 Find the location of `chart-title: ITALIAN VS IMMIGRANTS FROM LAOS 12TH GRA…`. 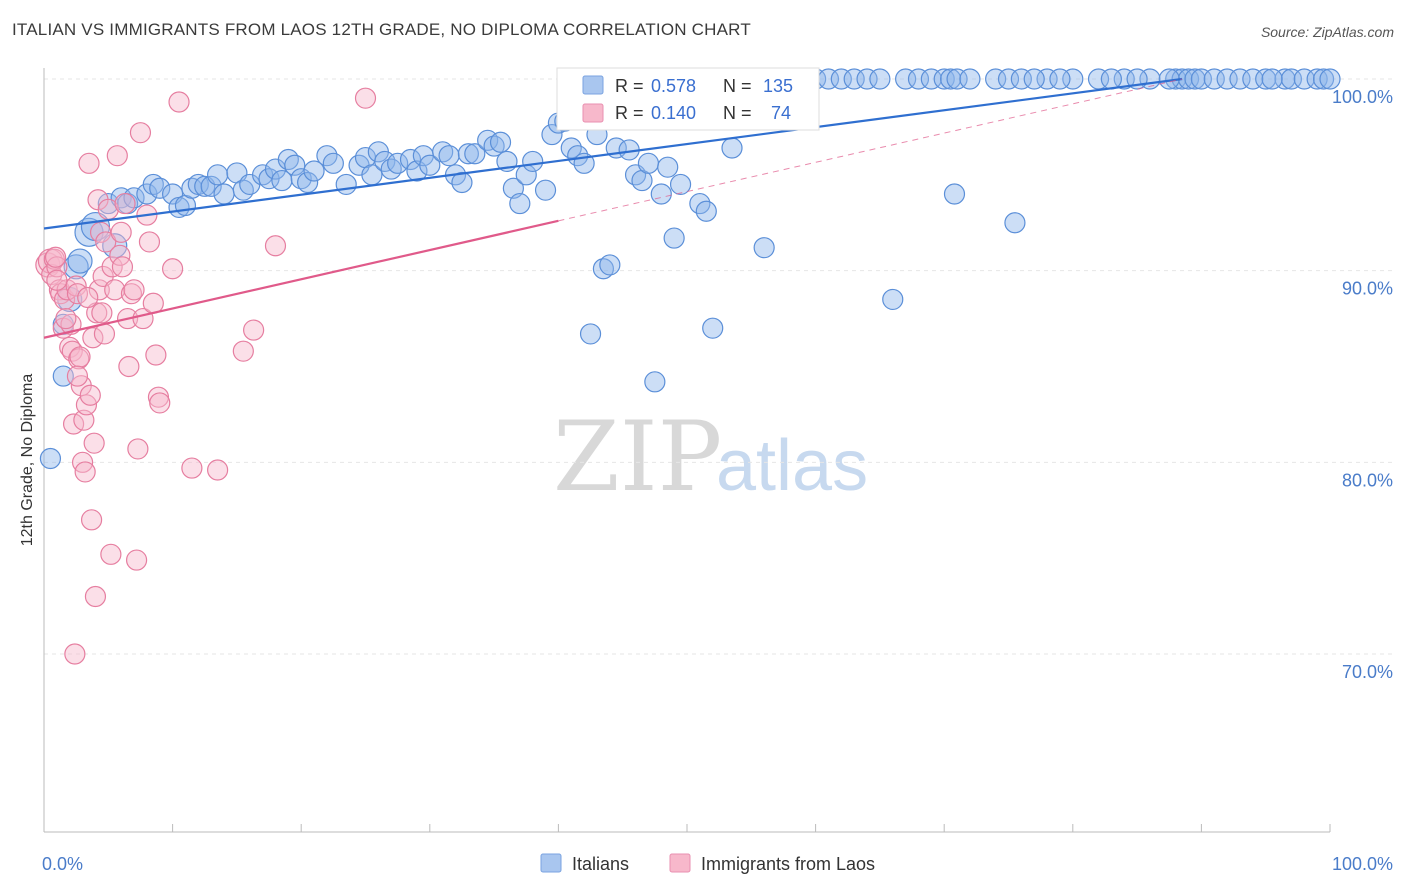

chart-title: ITALIAN VS IMMIGRANTS FROM LAOS 12TH GRA… is located at coordinates (381, 29).